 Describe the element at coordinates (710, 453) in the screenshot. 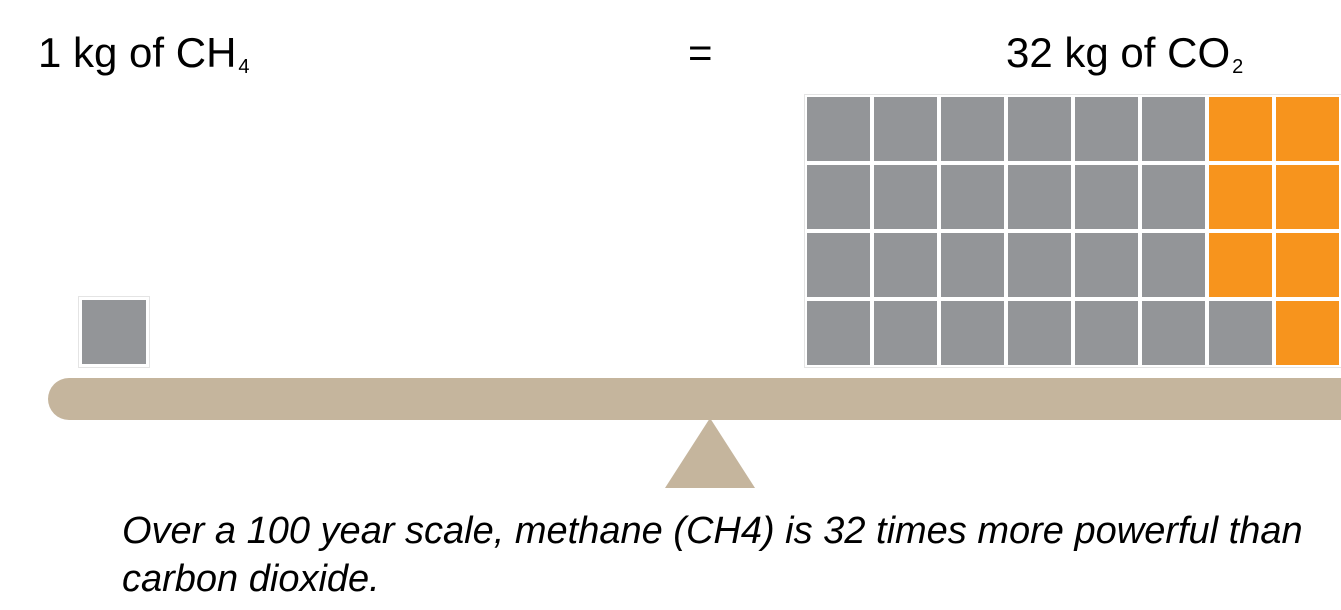

I see `balance-fulcrum` at that location.